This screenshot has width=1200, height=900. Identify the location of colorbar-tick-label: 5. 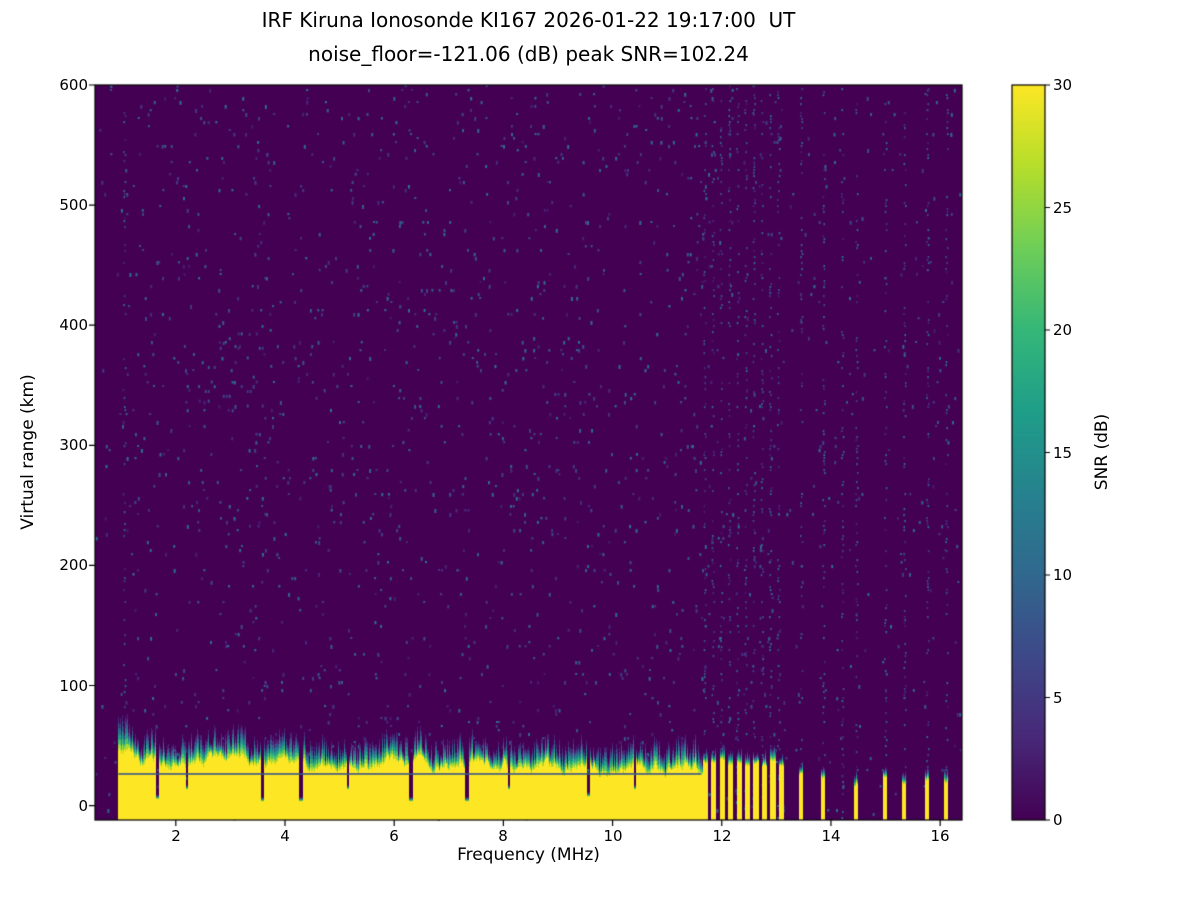
(1058, 698).